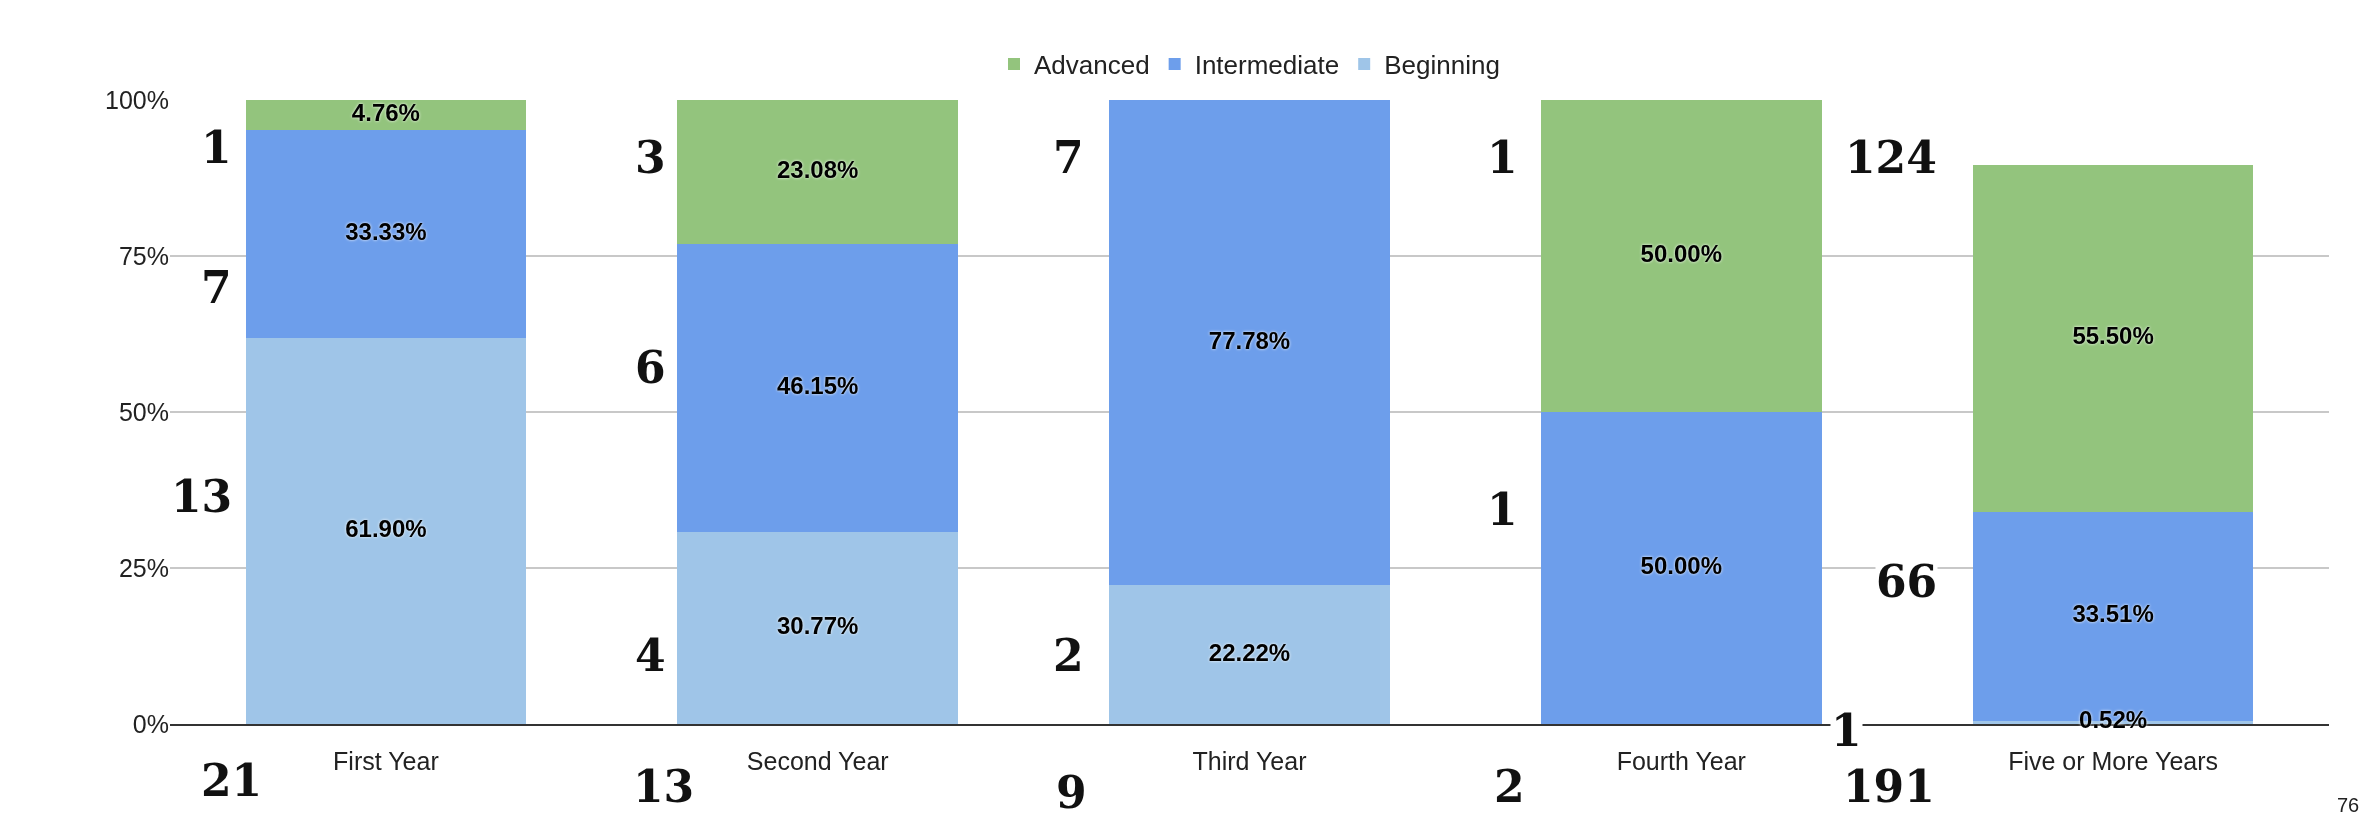 The image size is (2369, 821). Describe the element at coordinates (650, 655) in the screenshot. I see `annotation: 4` at that location.